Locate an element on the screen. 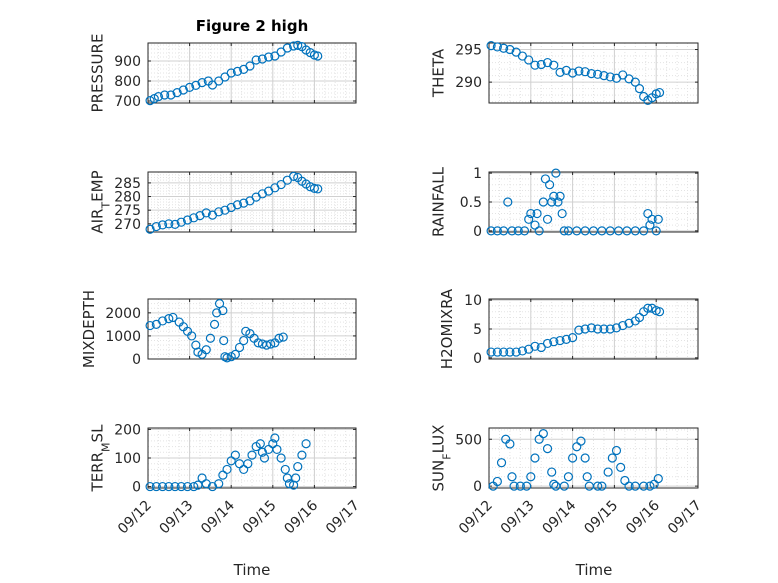 The image size is (778, 583). y-tick-label: 0.5 is located at coordinates (471, 203).